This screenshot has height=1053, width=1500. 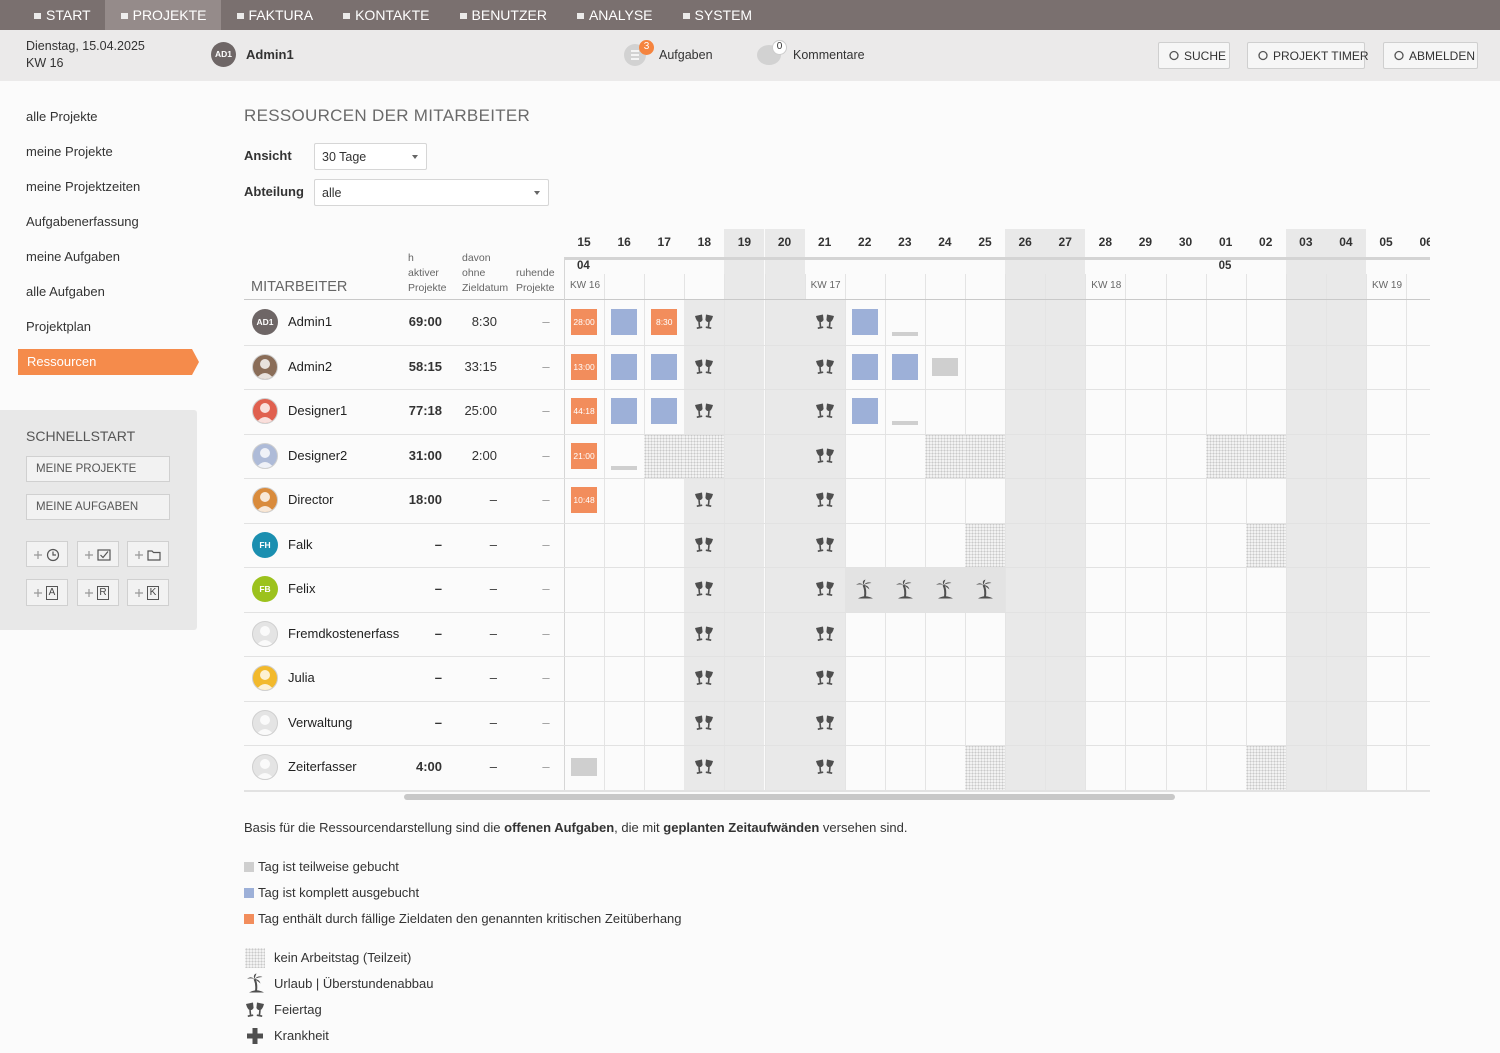 I want to click on hours-active: –, so click(x=438, y=589).